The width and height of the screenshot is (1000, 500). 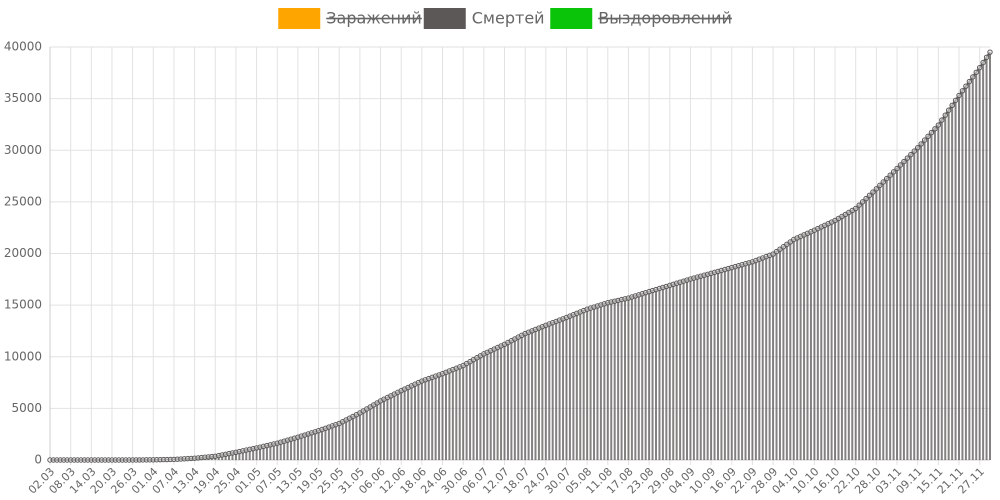 I want to click on y-tick-label: 0, so click(x=38, y=460).